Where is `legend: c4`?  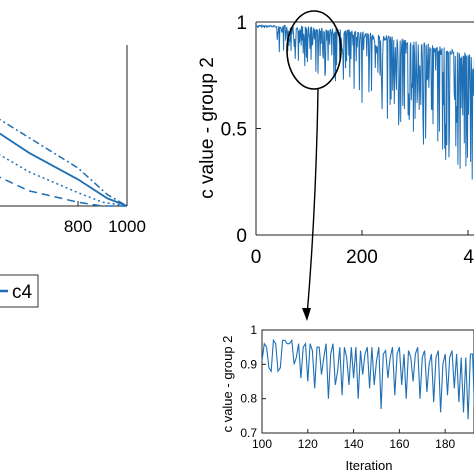
legend: c4 is located at coordinates (19, 291).